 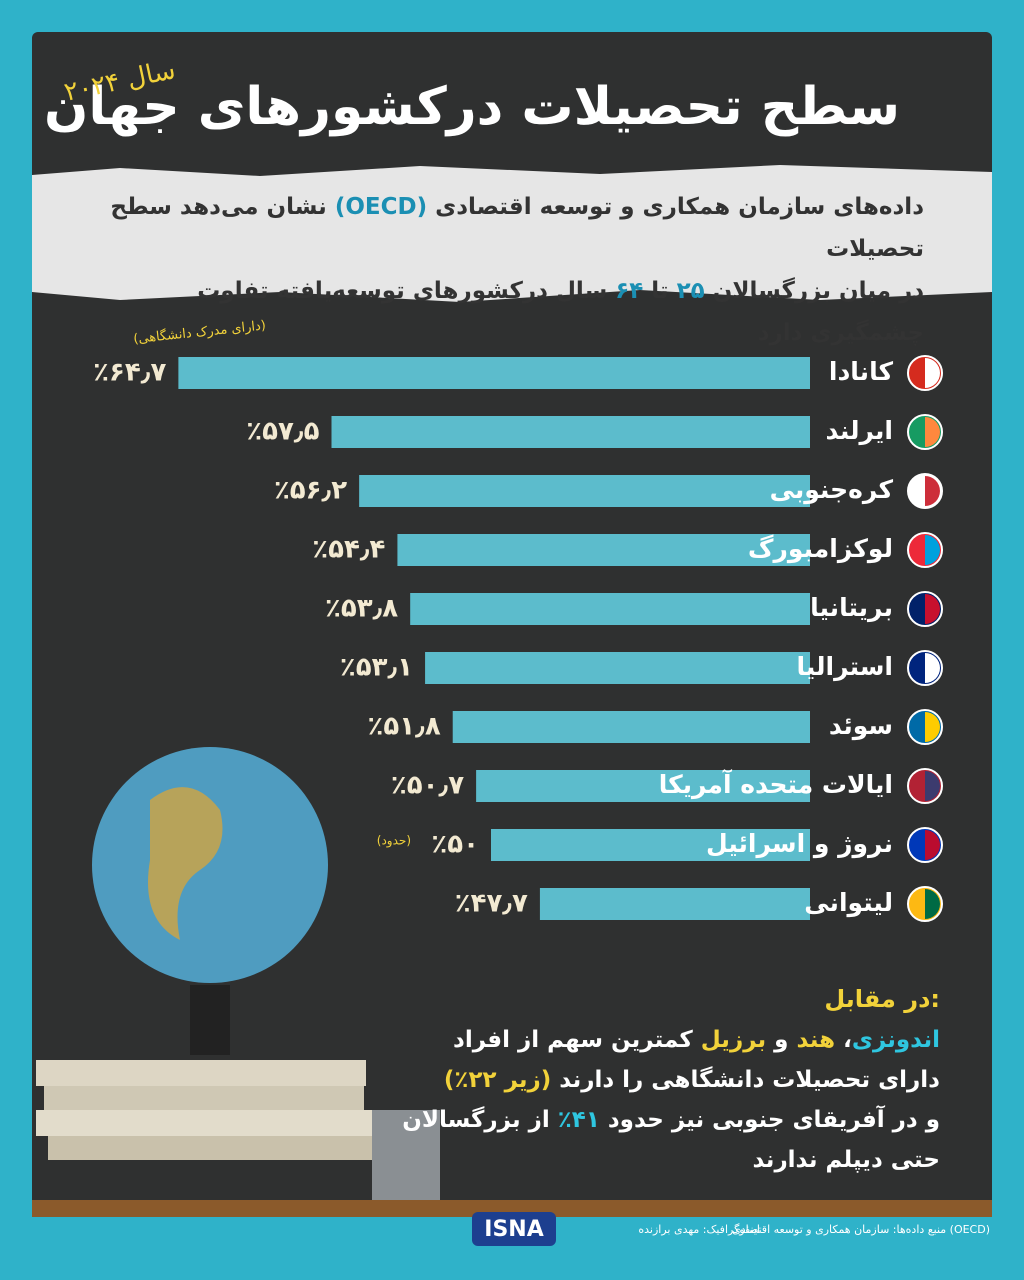 I want to click on category-label: کره‌جنوبی, so click(x=832, y=490).